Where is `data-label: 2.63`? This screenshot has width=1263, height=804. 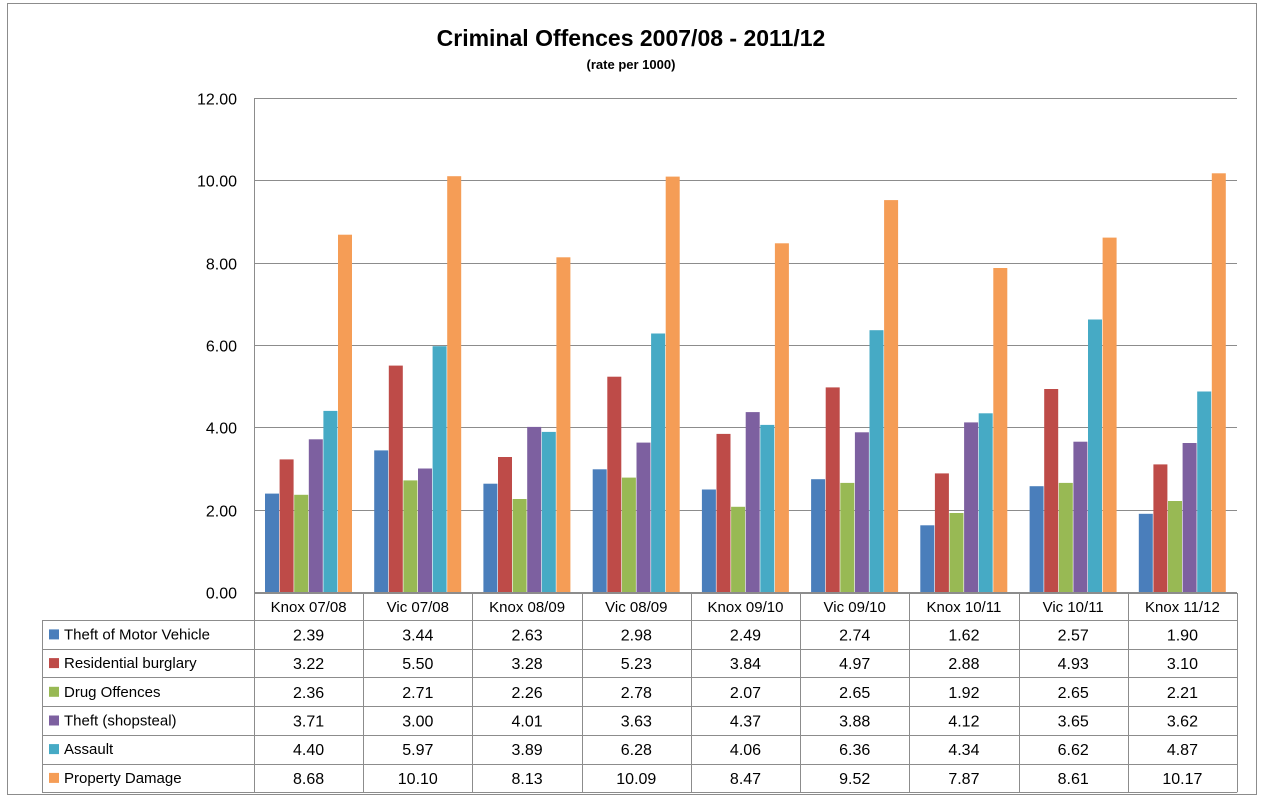
data-label: 2.63 is located at coordinates (527, 635).